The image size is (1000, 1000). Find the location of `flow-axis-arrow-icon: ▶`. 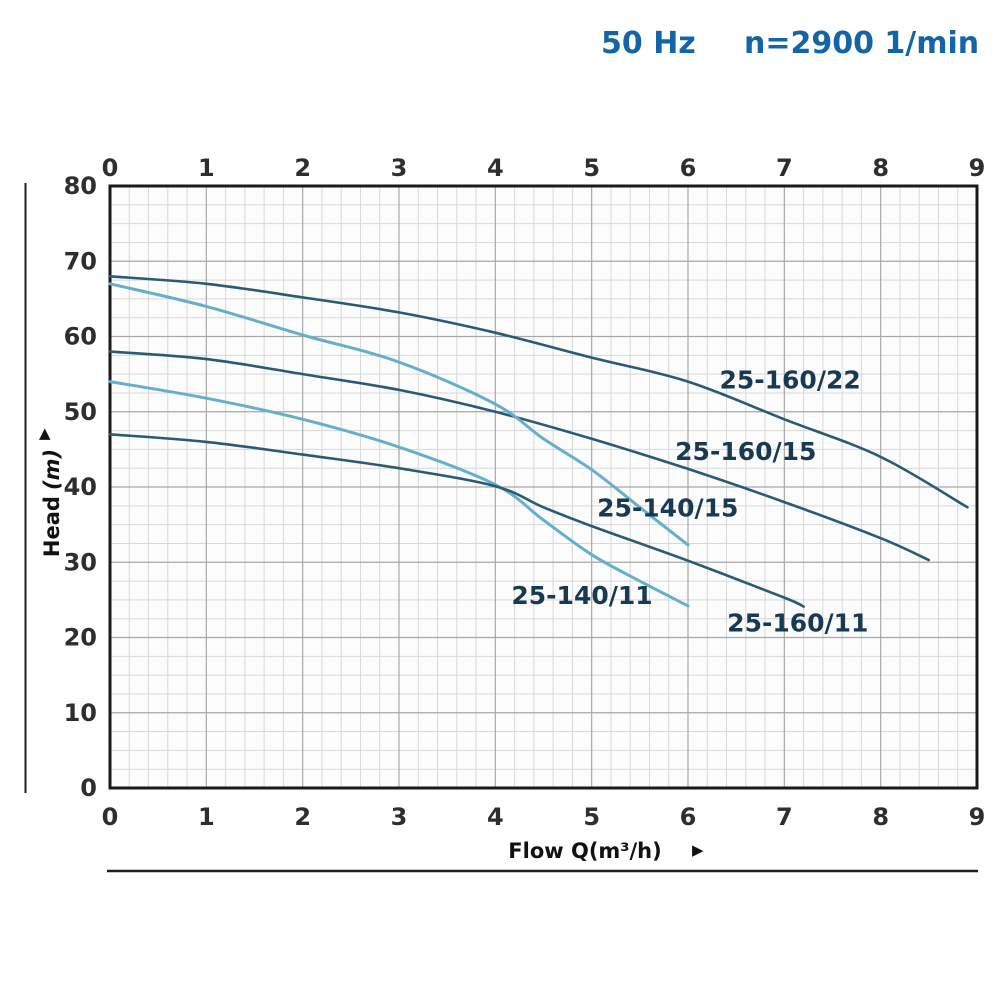

flow-axis-arrow-icon: ▶ is located at coordinates (698, 850).